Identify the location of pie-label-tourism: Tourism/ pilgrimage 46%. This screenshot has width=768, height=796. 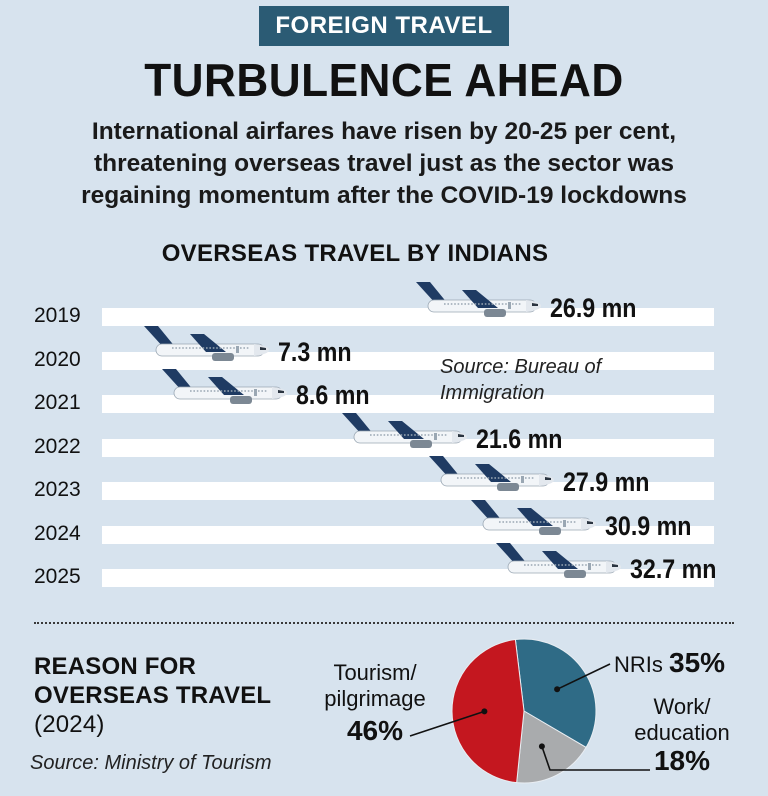
(375, 703).